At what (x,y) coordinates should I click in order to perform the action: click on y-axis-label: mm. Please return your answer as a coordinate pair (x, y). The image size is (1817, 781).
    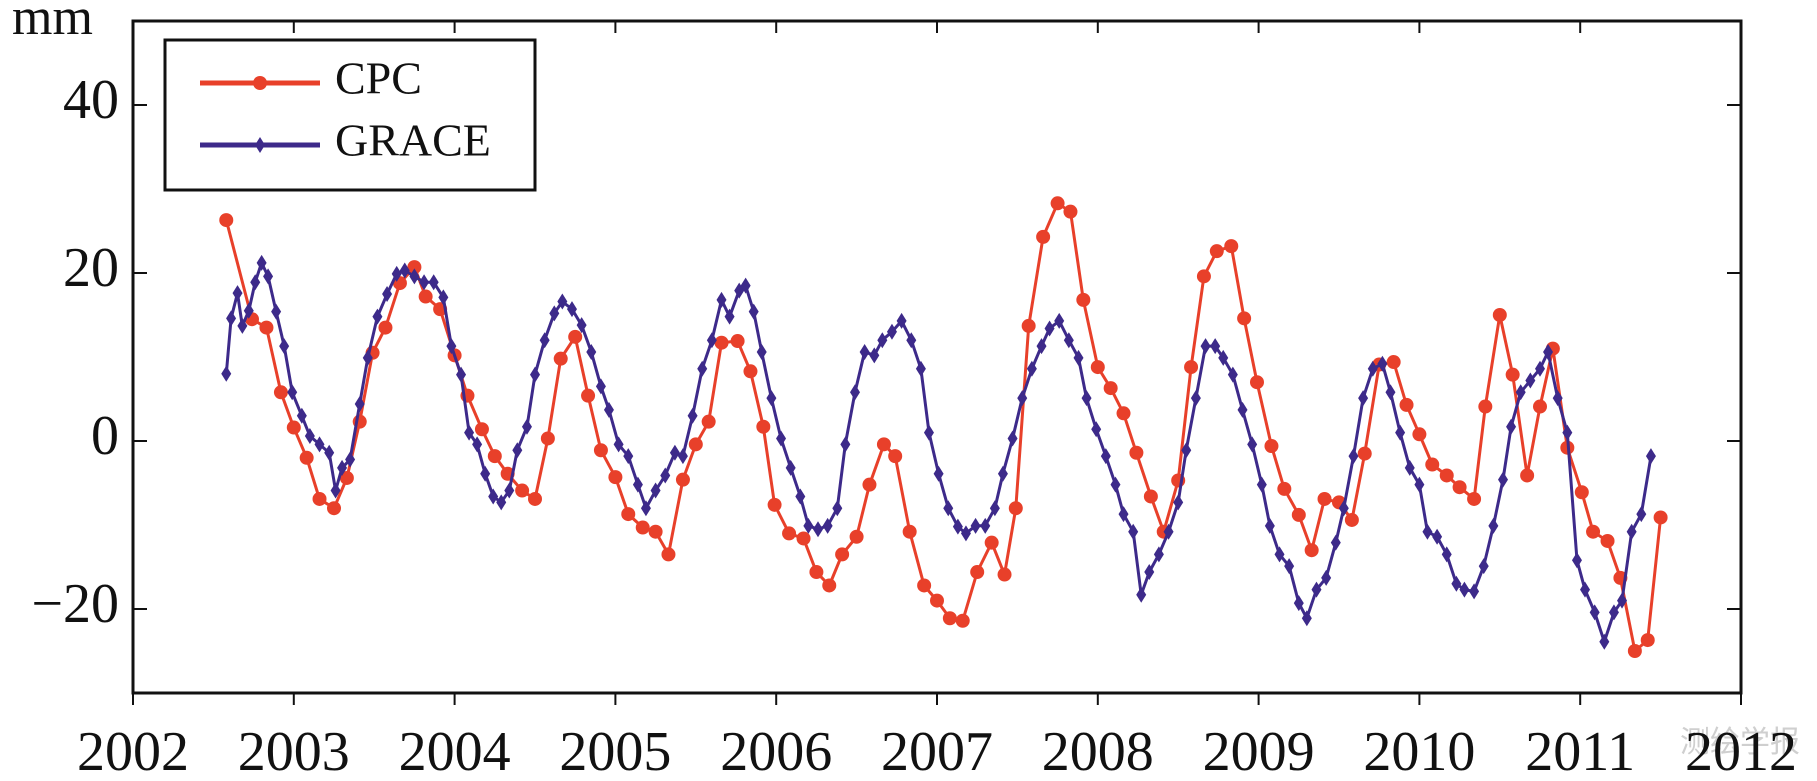
    Looking at the image, I should click on (52, 23).